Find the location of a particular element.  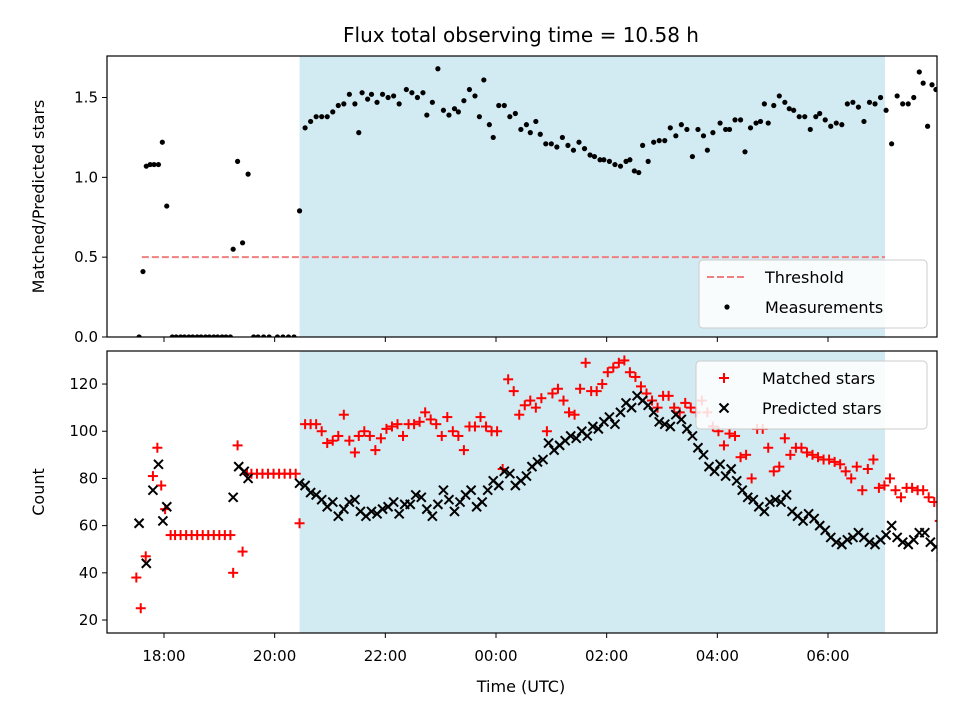

legend-entry-label: Measurements is located at coordinates (824, 307).